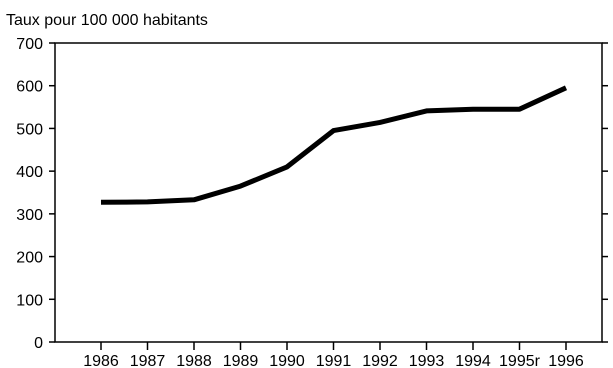  Describe the element at coordinates (107, 20) in the screenshot. I see `y-axis-label: Taux pour 100 000 habitants` at that location.